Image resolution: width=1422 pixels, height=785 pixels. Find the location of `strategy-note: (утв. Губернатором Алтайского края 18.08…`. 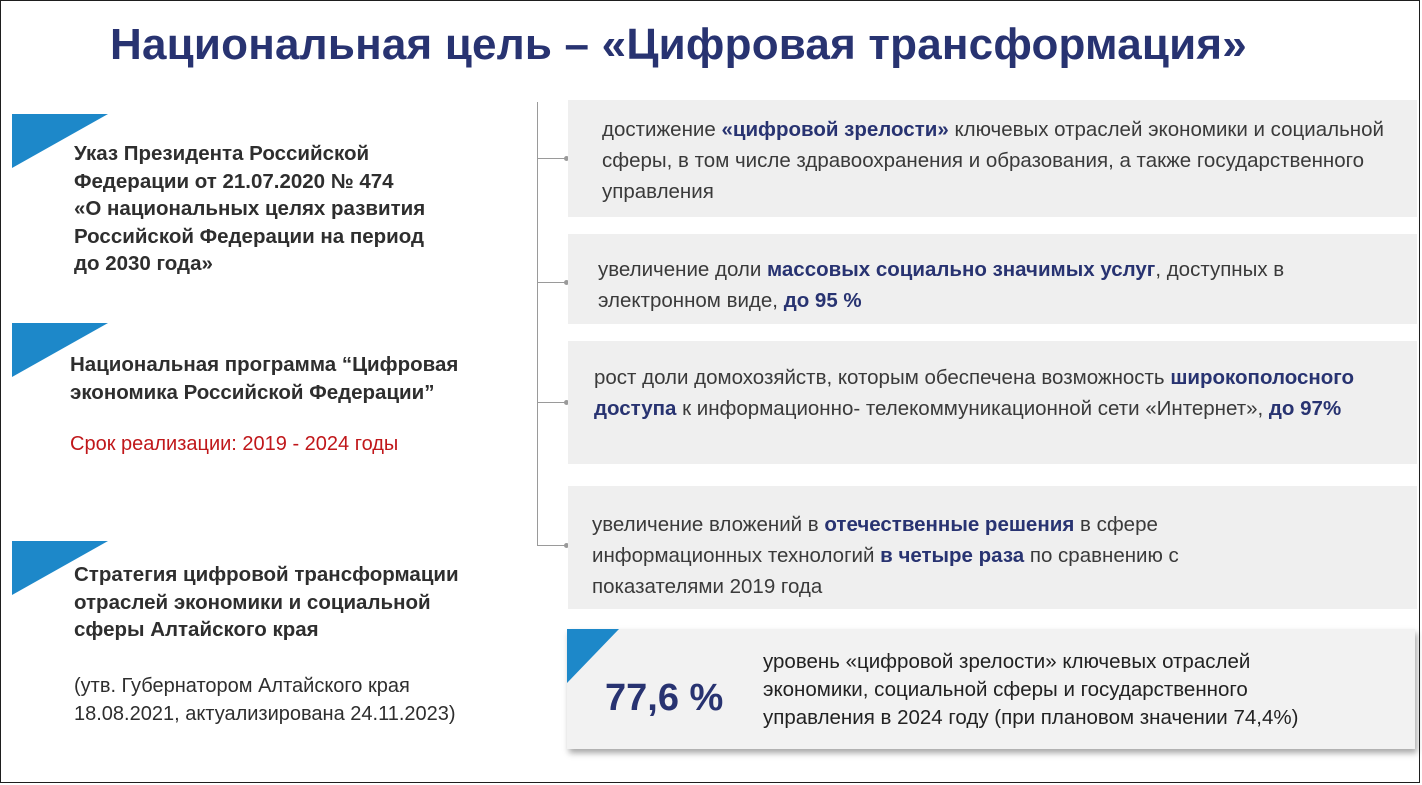

strategy-note: (утв. Губернатором Алтайского края 18.08… is located at coordinates (299, 700).